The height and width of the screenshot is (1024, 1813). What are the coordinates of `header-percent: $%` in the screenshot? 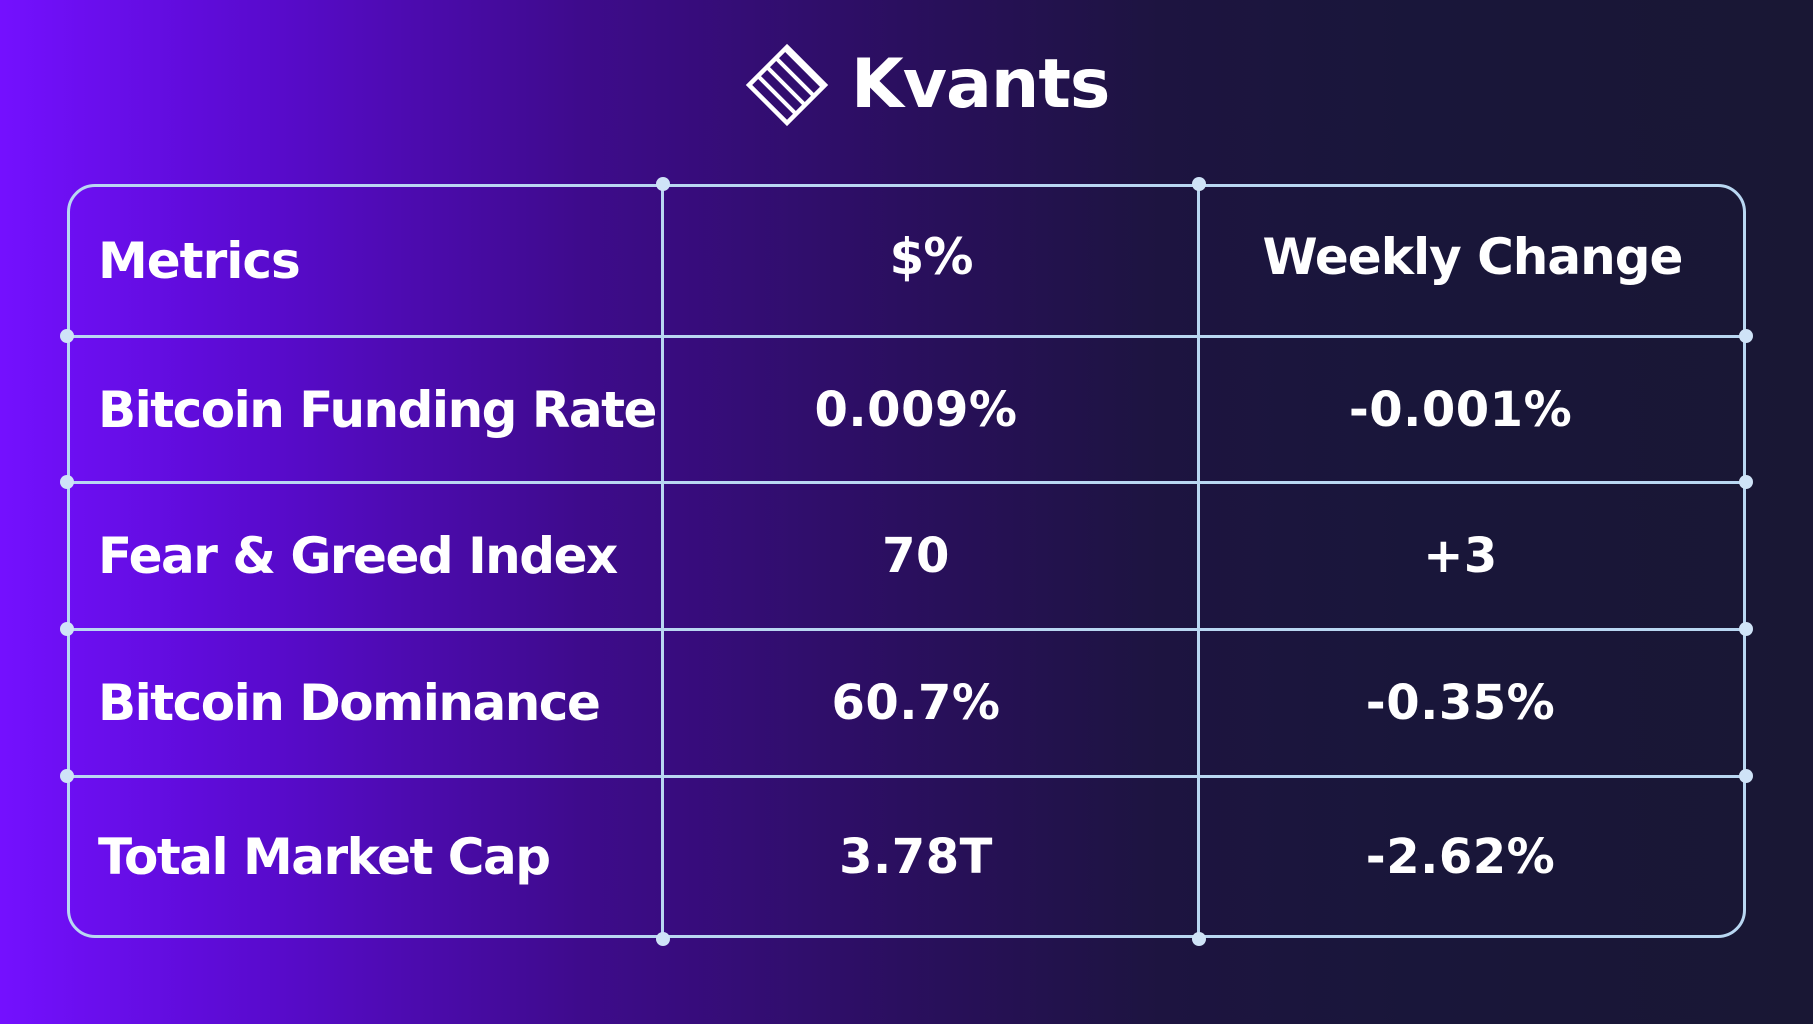 It's located at (931, 257).